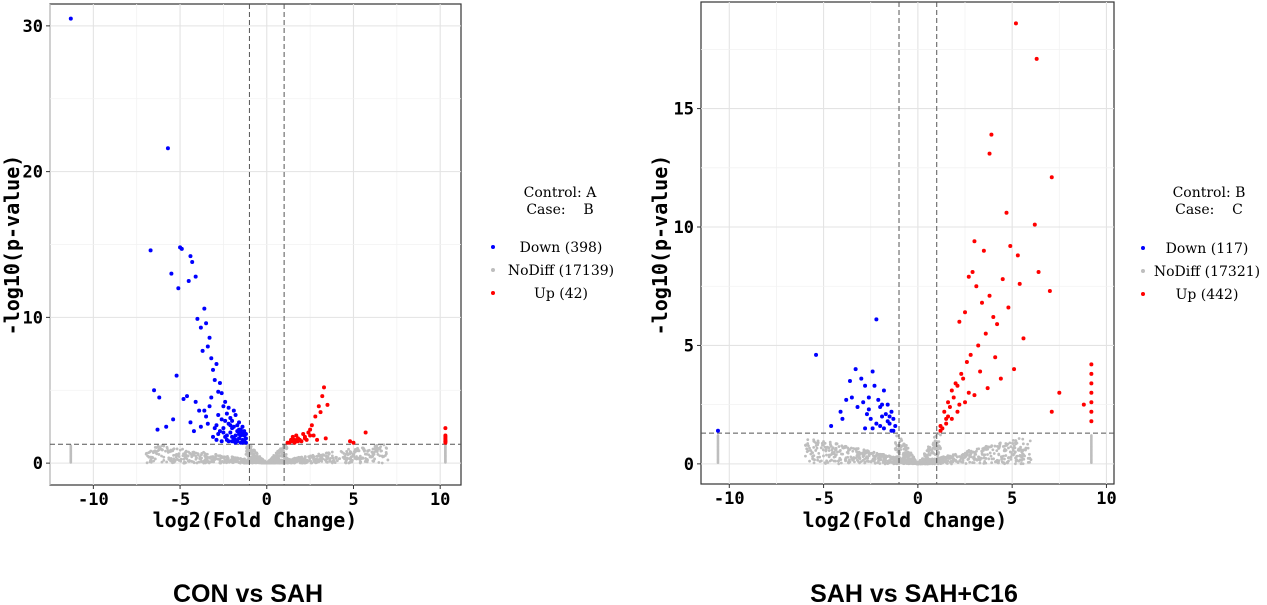 Image resolution: width=1267 pixels, height=605 pixels. What do you see at coordinates (660, 245) in the screenshot?
I see `y-axis-title: -log10(p-value)` at bounding box center [660, 245].